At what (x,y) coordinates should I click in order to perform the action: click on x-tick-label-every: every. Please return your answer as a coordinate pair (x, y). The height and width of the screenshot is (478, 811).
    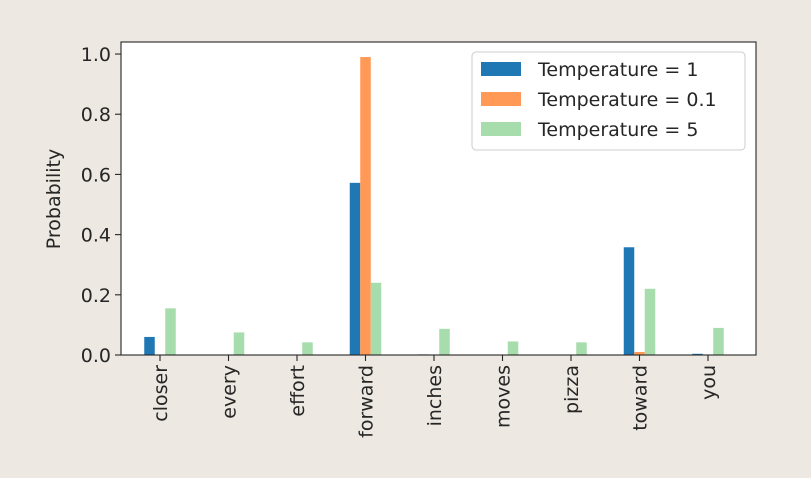
    Looking at the image, I should click on (230, 392).